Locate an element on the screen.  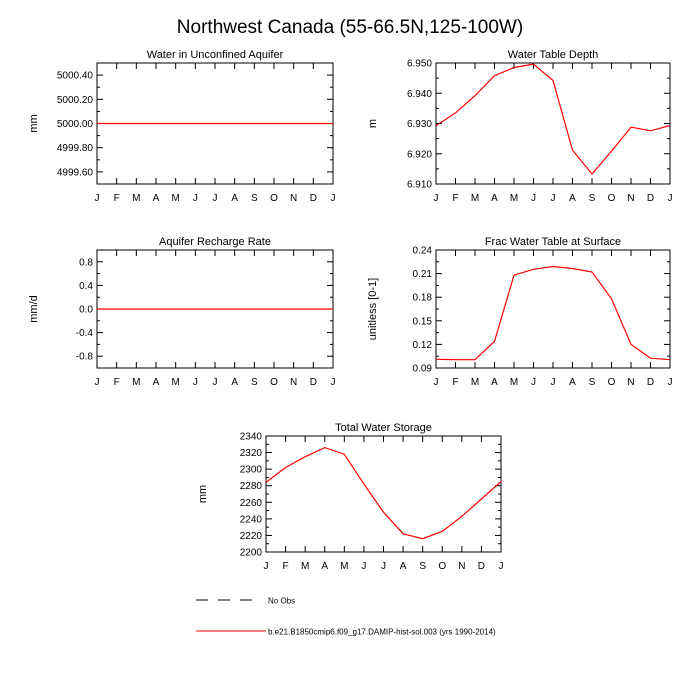
y-tick-label: 2320 is located at coordinates (251, 453).